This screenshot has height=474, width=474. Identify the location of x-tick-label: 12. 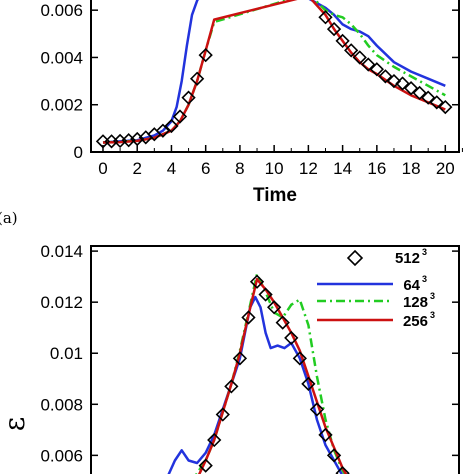
(308, 168).